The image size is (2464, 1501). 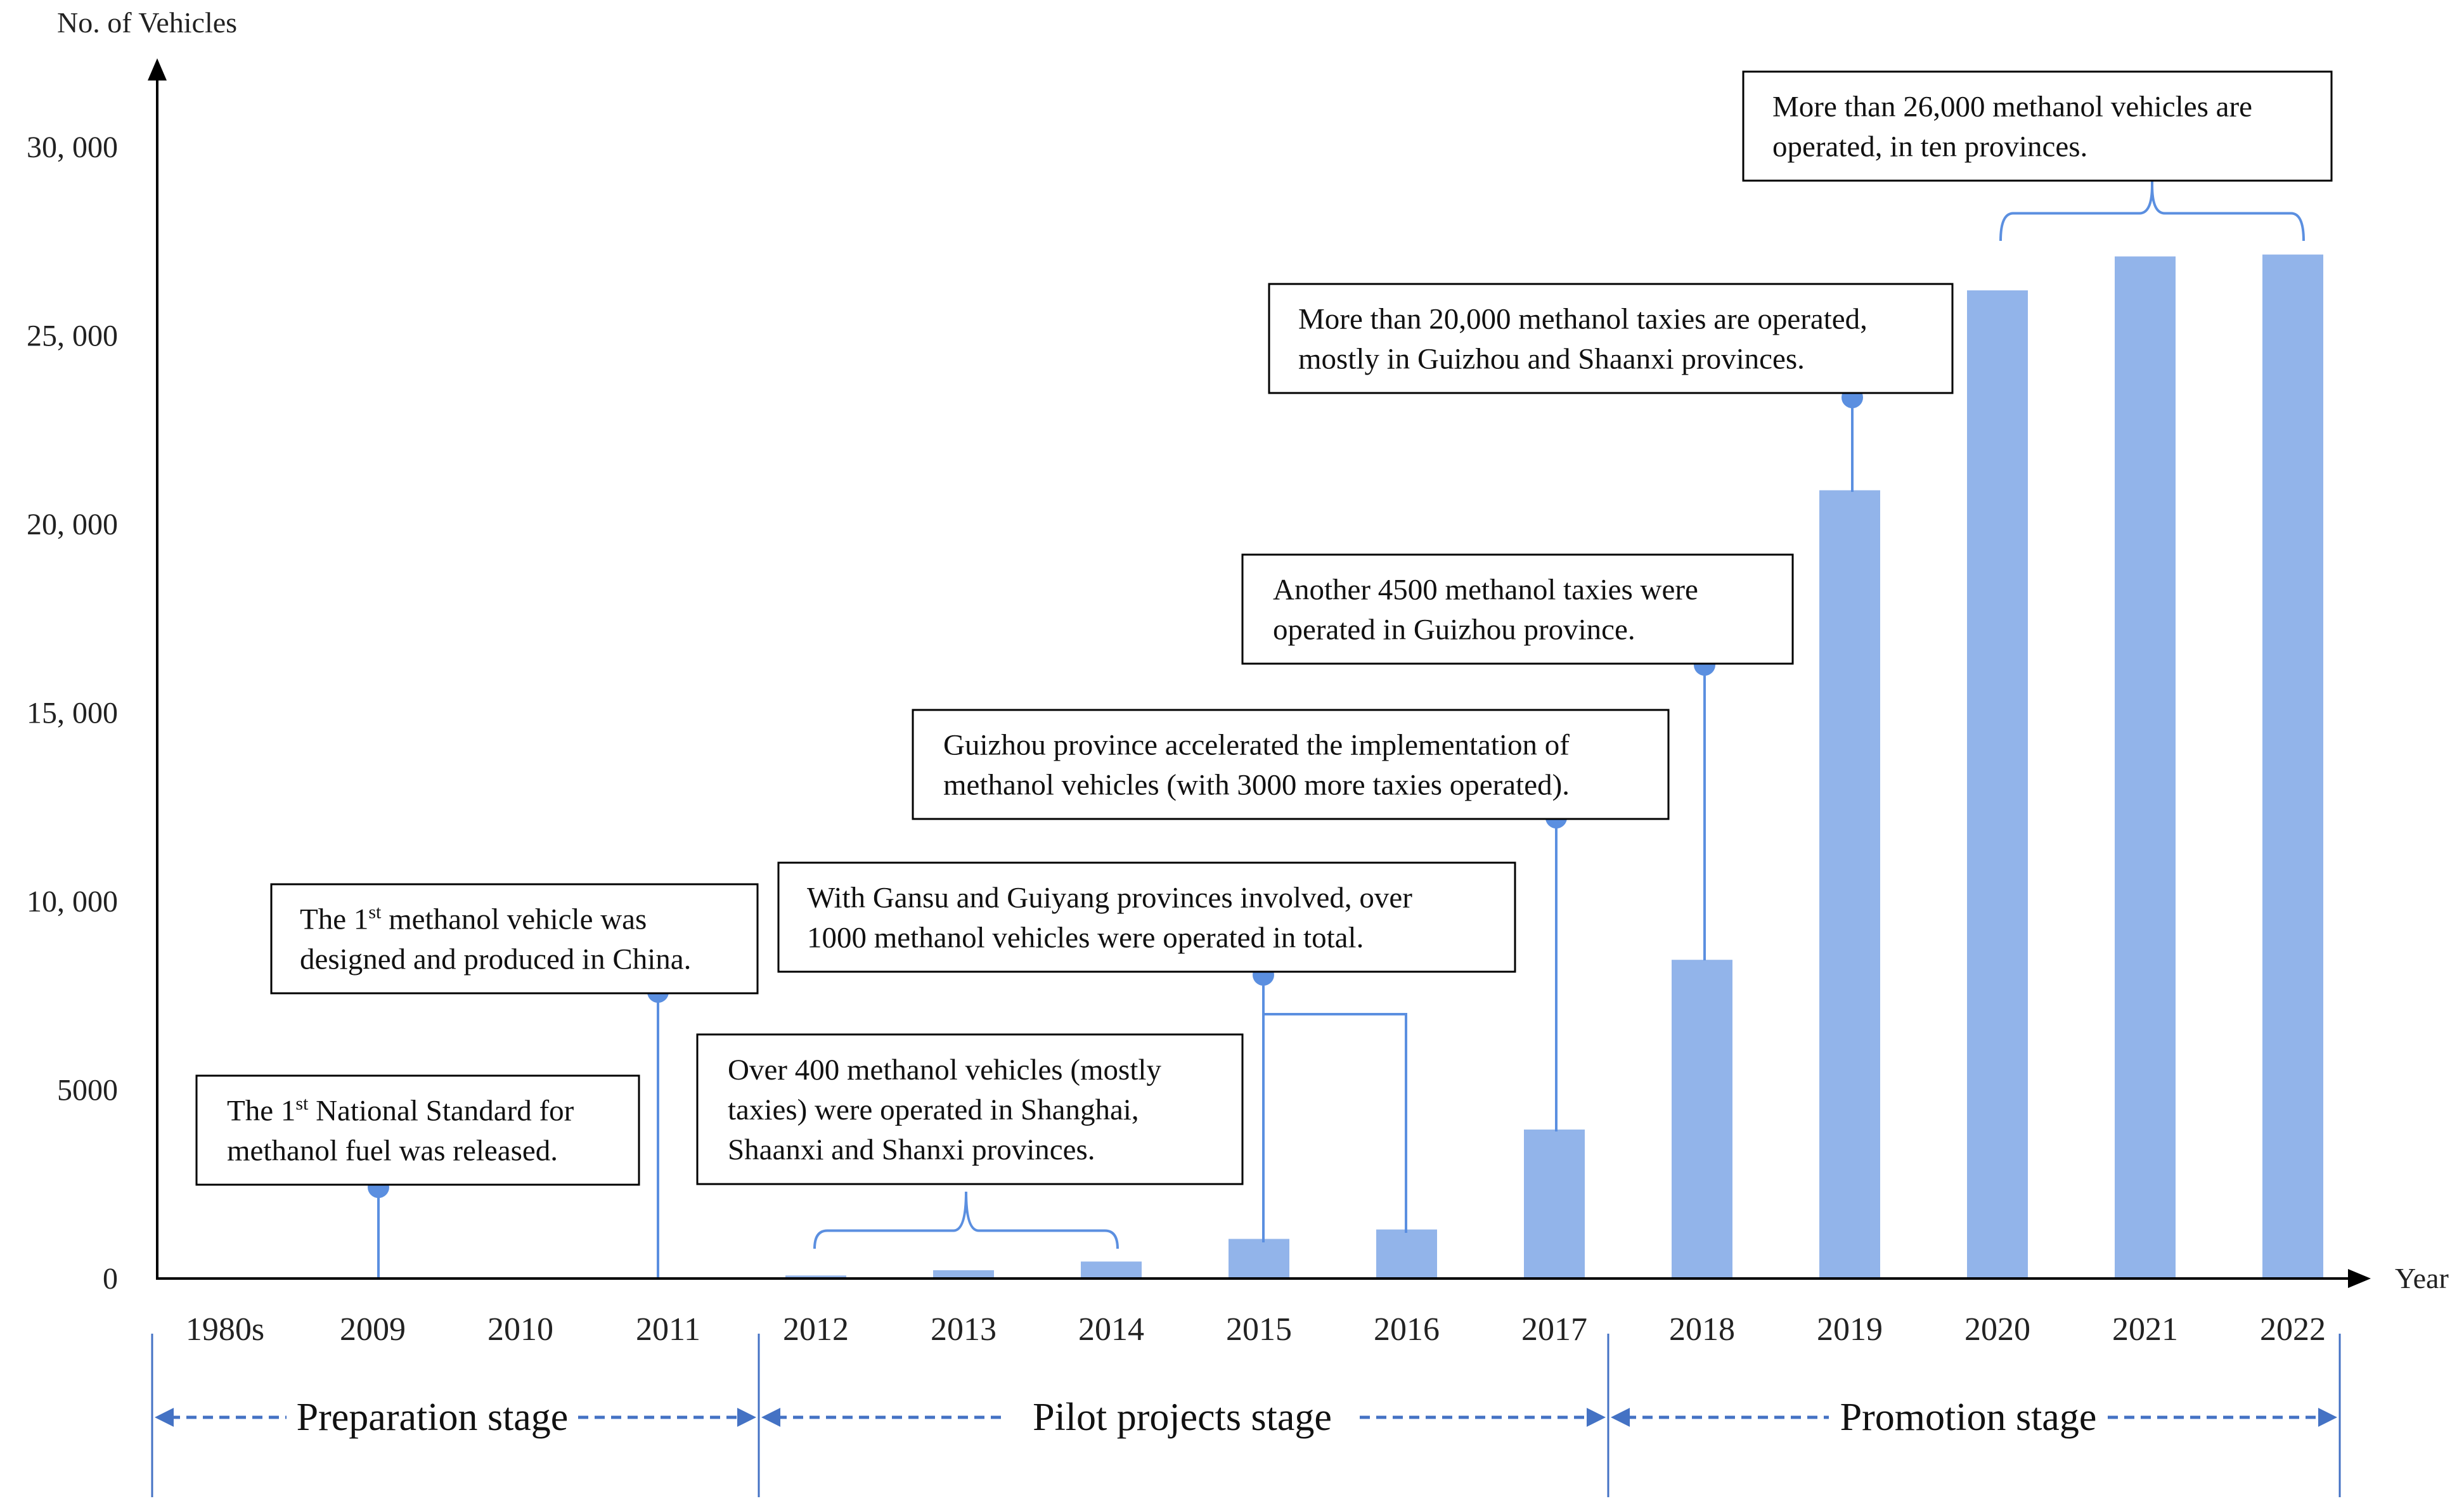 I want to click on annotation-box-standard, so click(x=417, y=1130).